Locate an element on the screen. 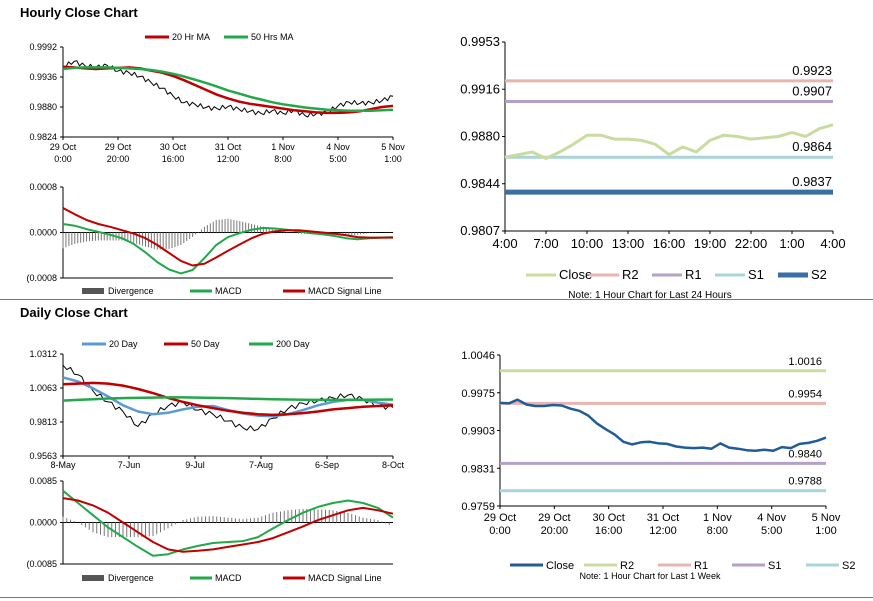 This screenshot has height=601, width=873. hourly-pivot-legend-close-label: Close is located at coordinates (575, 274).